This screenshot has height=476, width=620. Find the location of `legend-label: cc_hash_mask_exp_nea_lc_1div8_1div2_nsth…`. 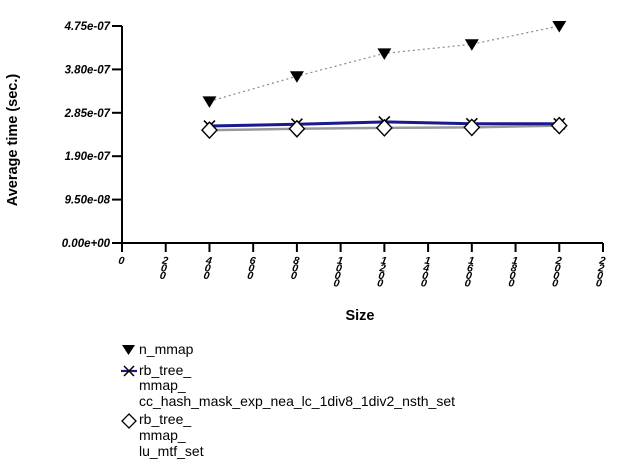

legend-label: cc_hash_mask_exp_nea_lc_1div8_1div2_nsth… is located at coordinates (297, 400).